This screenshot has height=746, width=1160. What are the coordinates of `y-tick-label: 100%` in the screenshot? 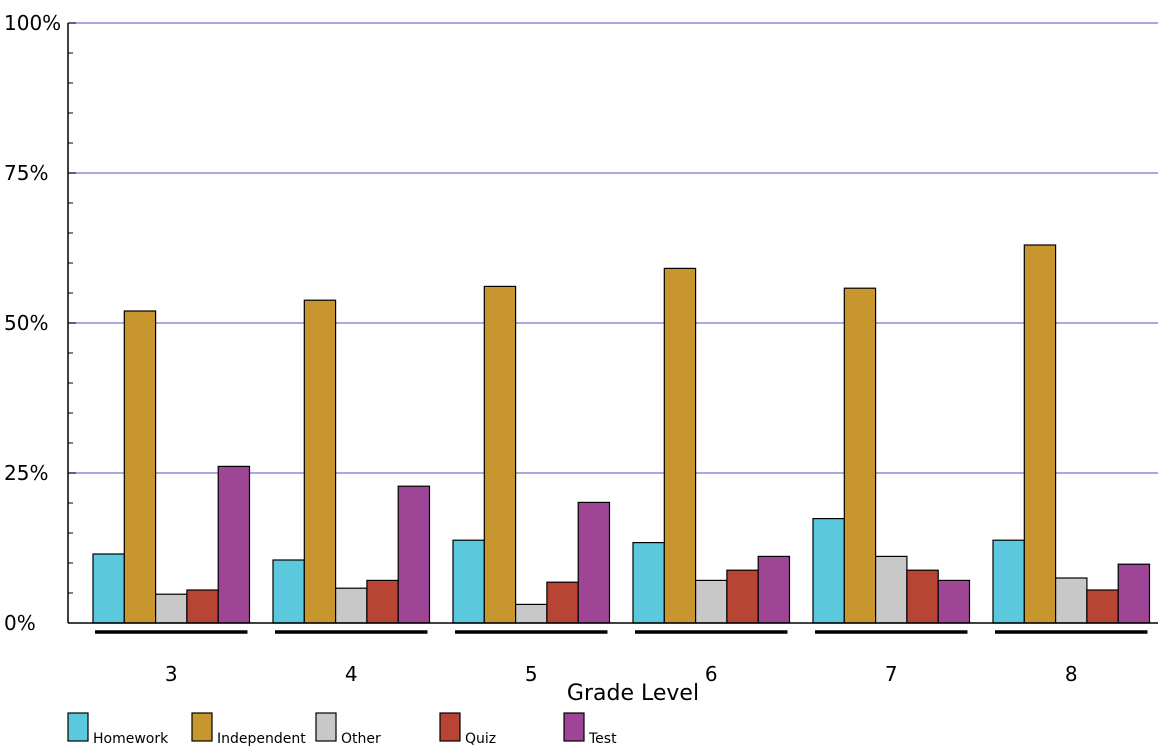 It's located at (32, 23).